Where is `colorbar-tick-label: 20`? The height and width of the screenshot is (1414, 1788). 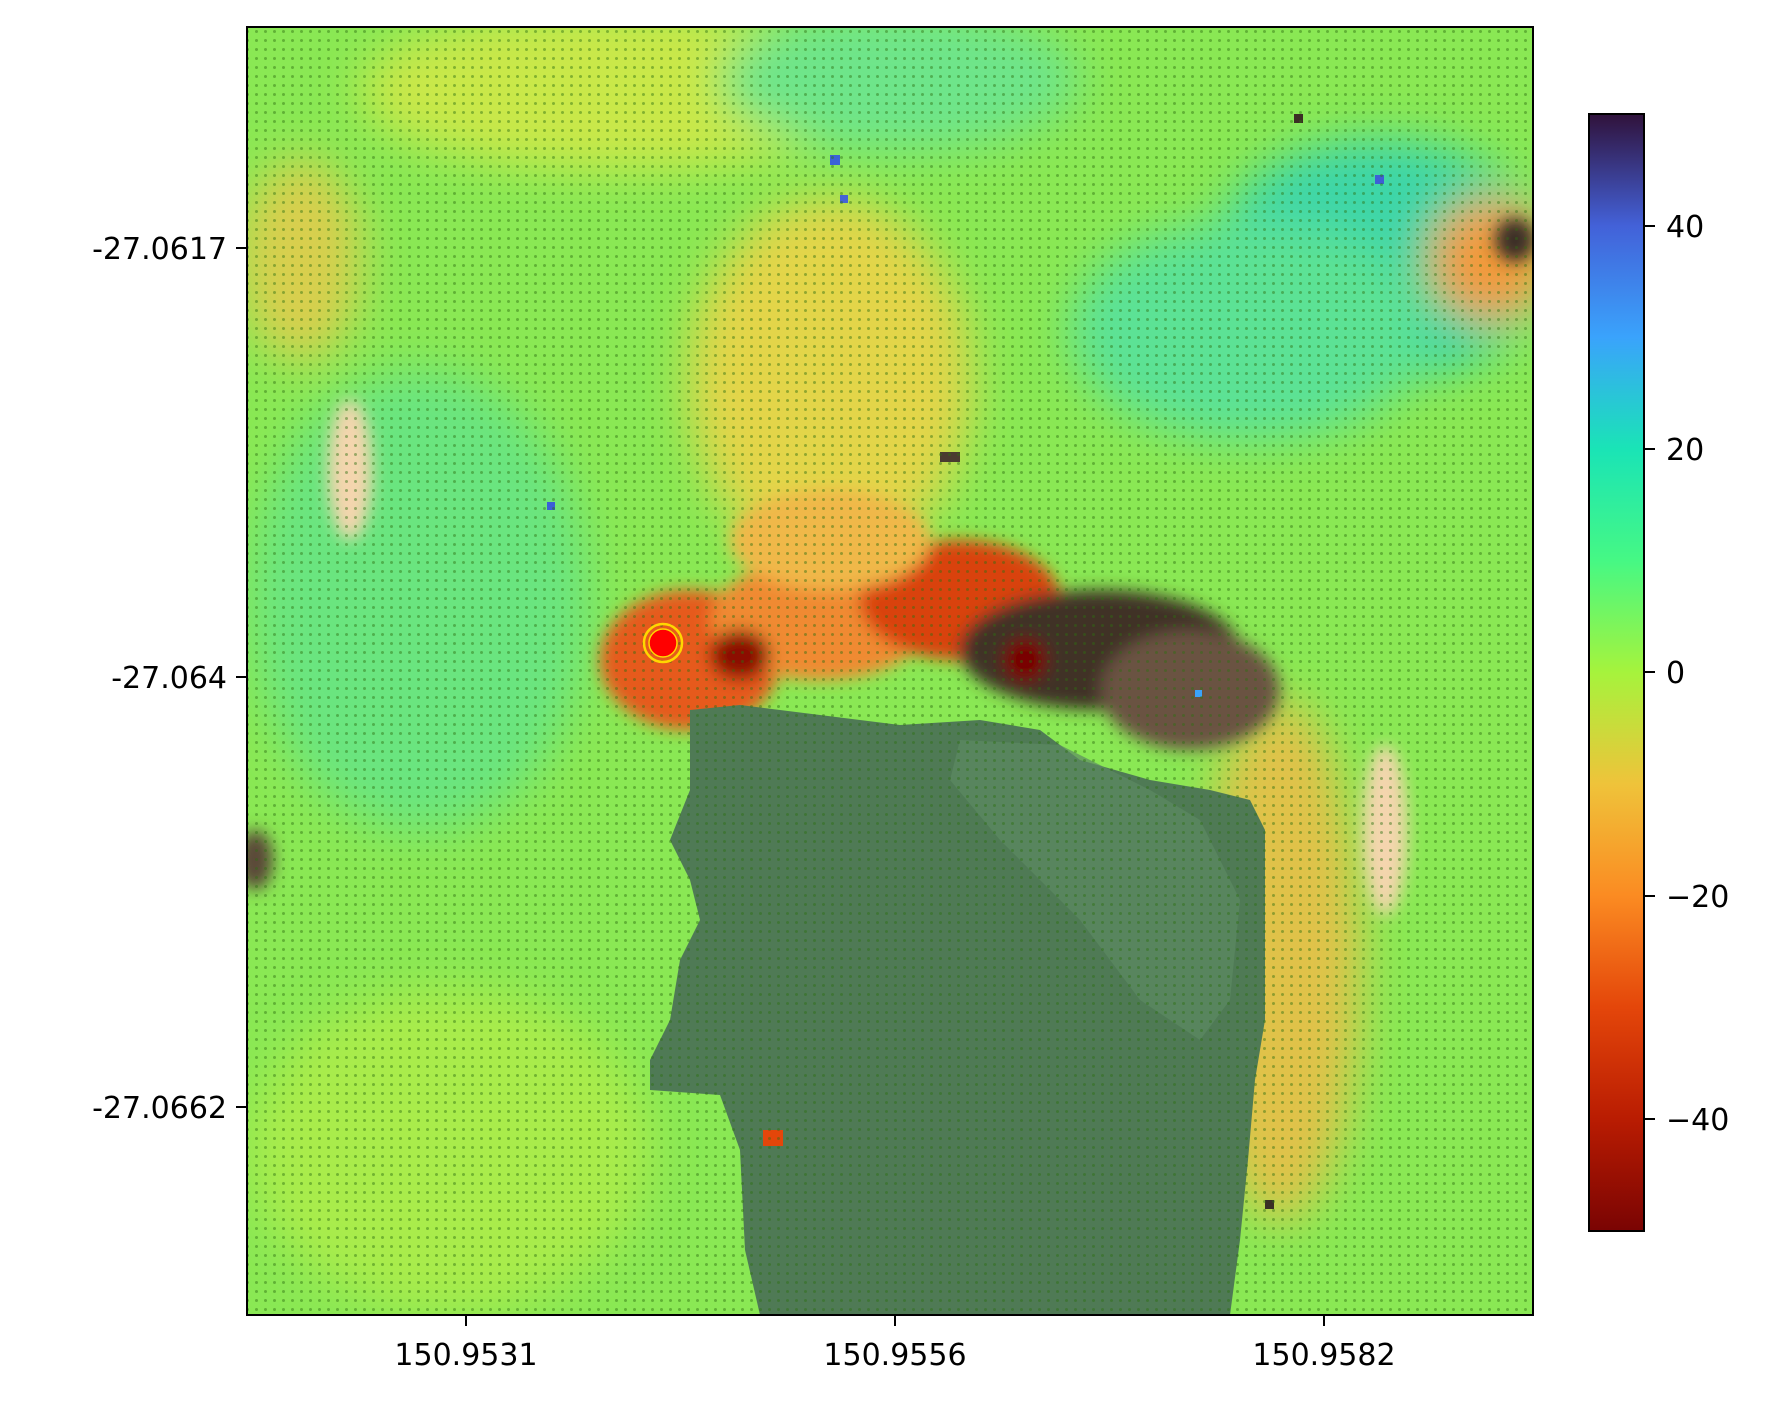
colorbar-tick-label: 20 is located at coordinates (1685, 450).